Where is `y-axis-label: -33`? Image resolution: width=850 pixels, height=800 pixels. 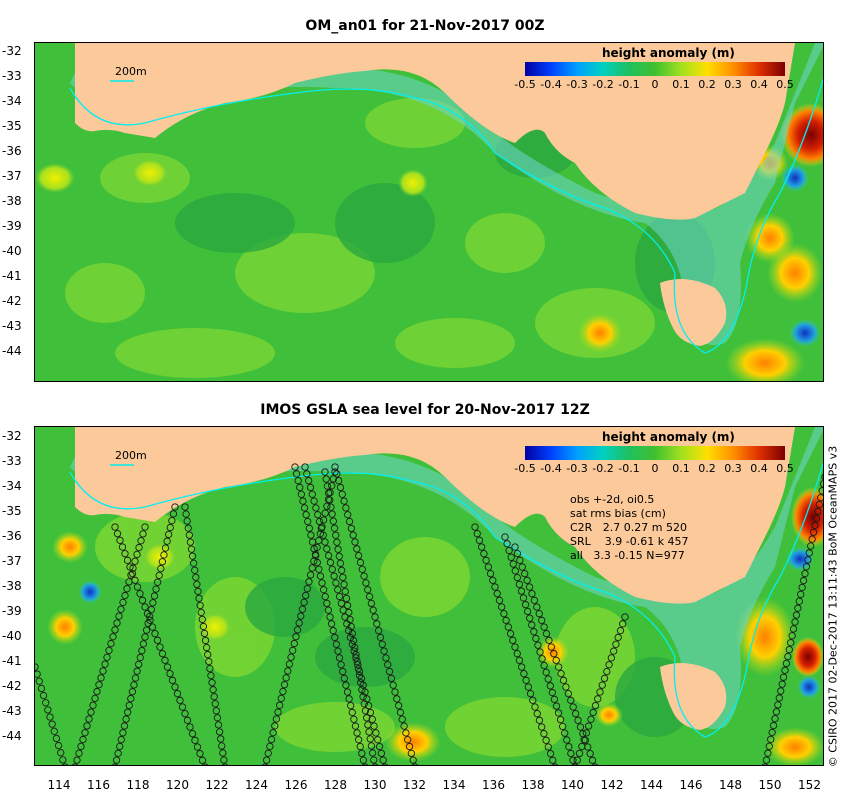 y-axis-label: -33 is located at coordinates (12, 76).